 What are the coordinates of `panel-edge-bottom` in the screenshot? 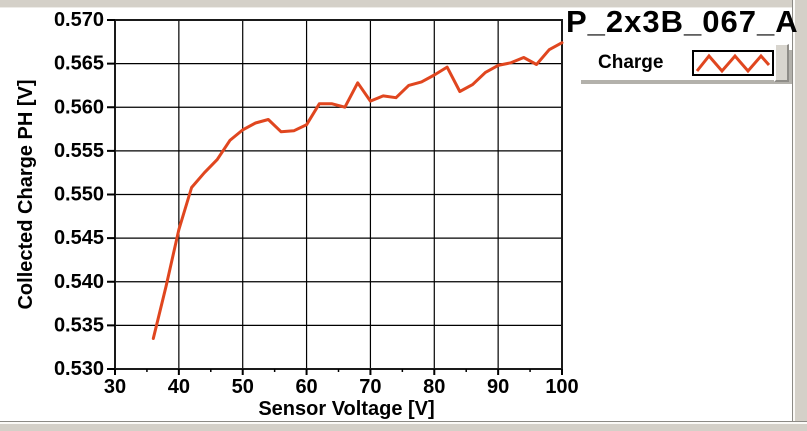 It's located at (403, 426).